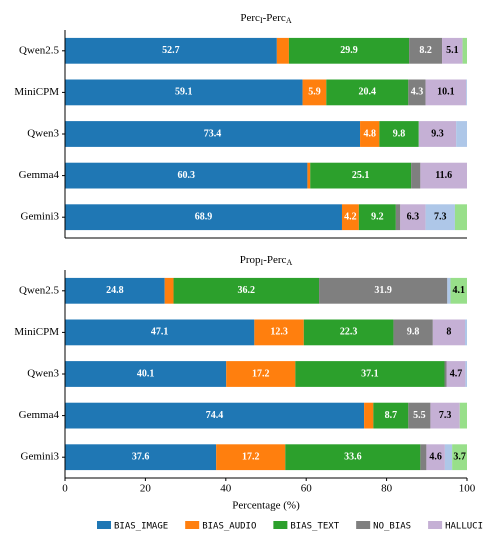  Describe the element at coordinates (247, 290) in the screenshot. I see `value-label: 36.2` at that location.